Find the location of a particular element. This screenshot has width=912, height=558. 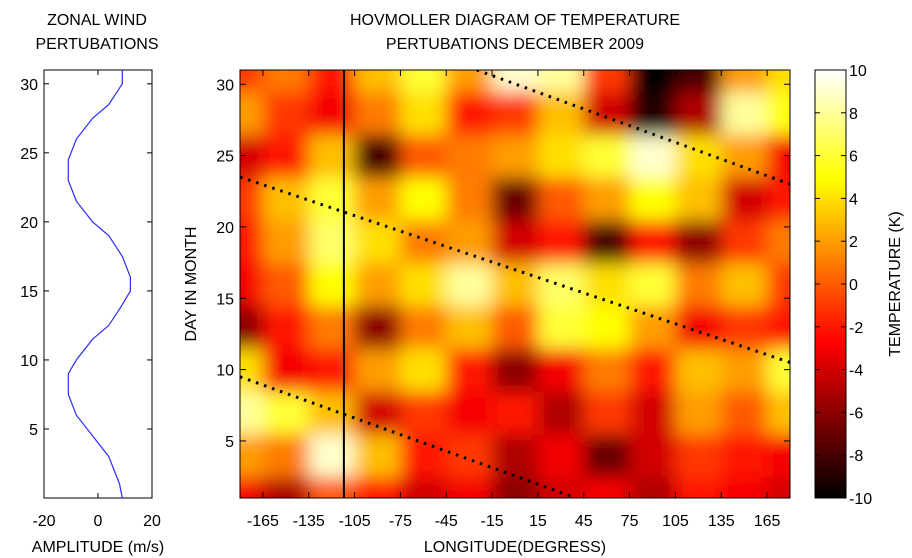

hov-x-tick-label: -165 is located at coordinates (263, 521).